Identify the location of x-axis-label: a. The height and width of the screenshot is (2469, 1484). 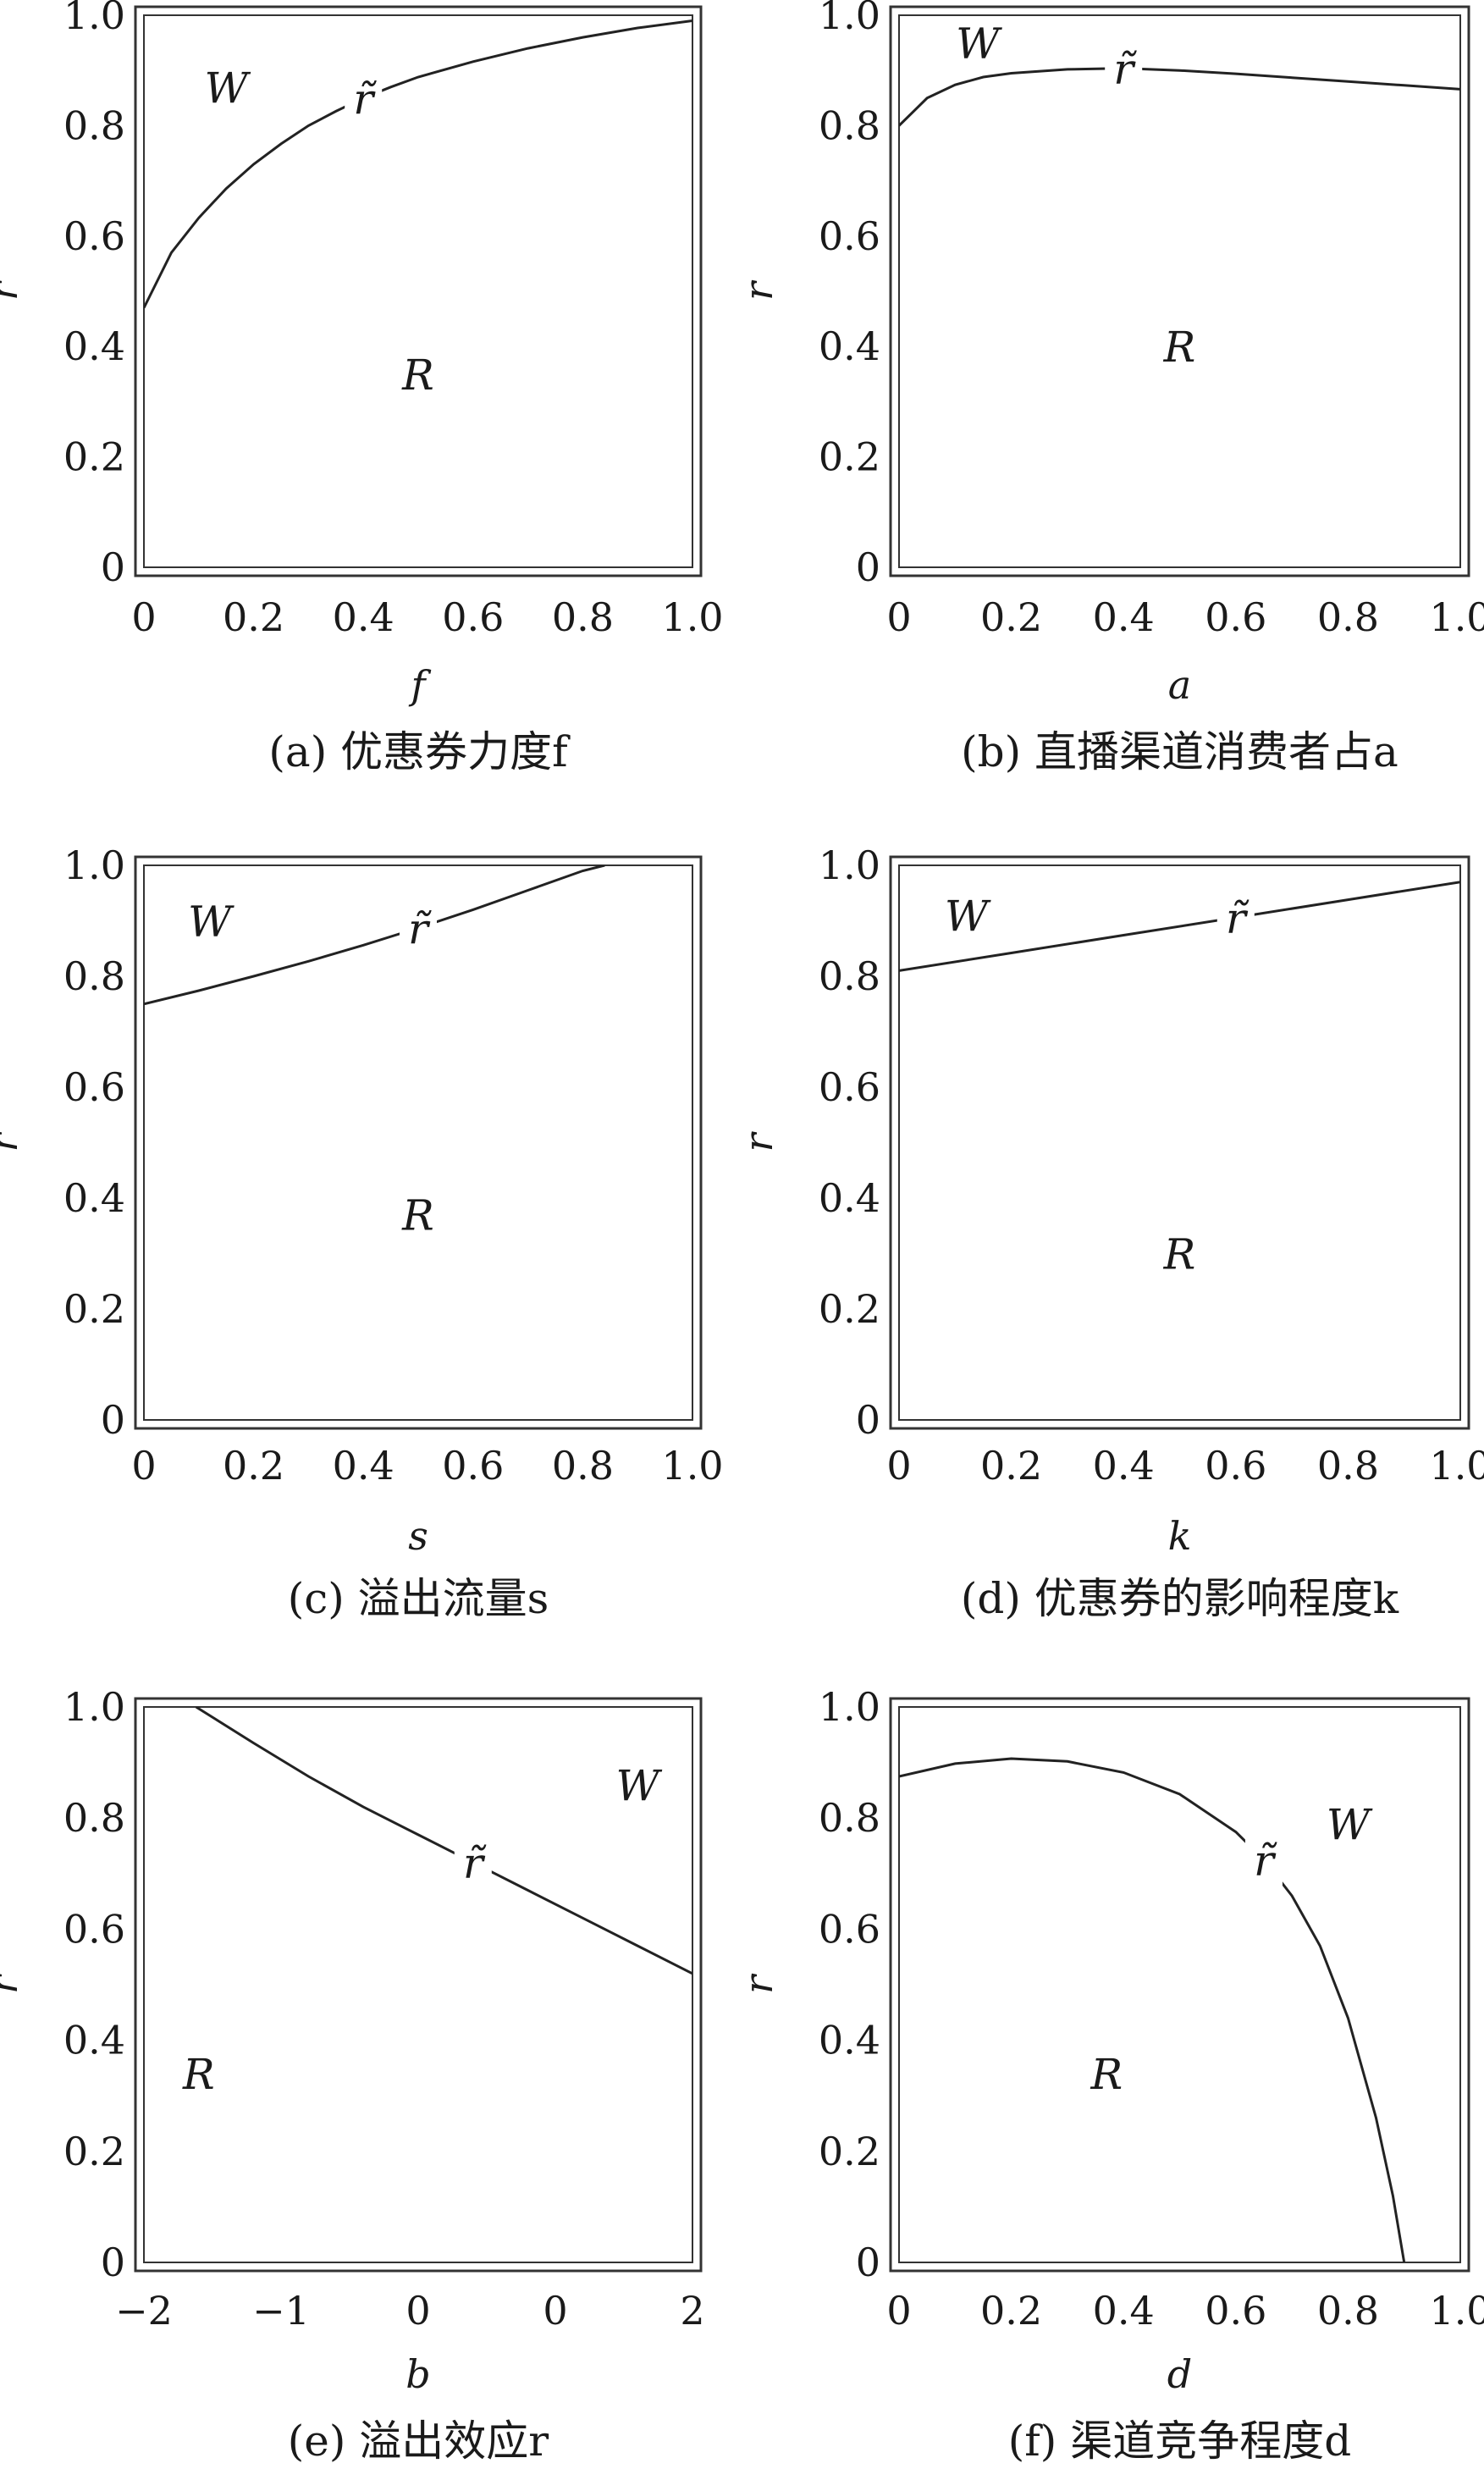
(1179, 685).